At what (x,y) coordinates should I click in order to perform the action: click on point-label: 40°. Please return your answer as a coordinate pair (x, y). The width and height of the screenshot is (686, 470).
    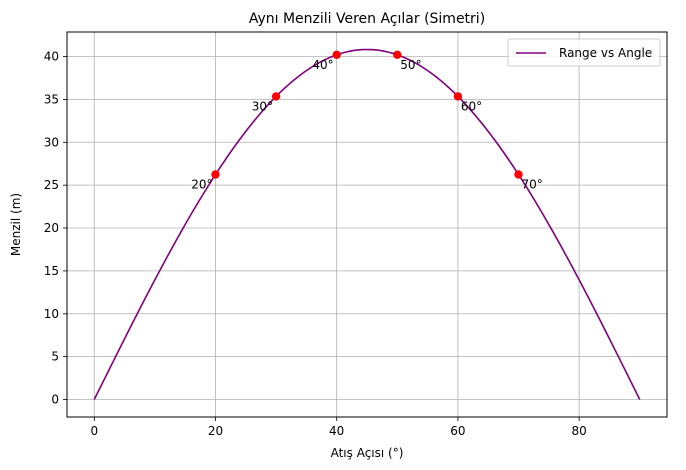
    Looking at the image, I should click on (322, 65).